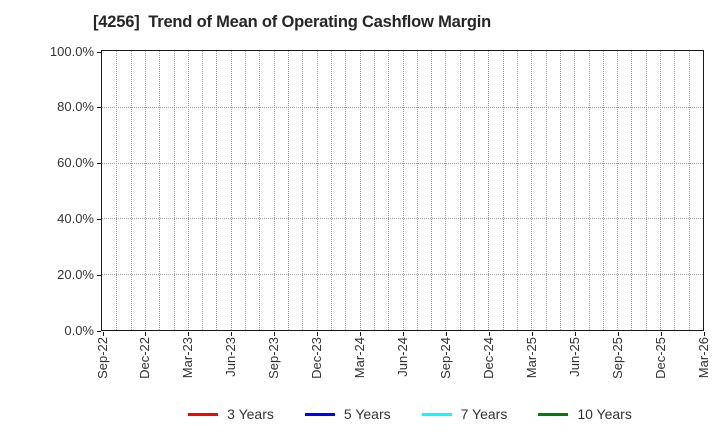 The height and width of the screenshot is (440, 720). I want to click on x-tick-label: Dec-25, so click(660, 358).